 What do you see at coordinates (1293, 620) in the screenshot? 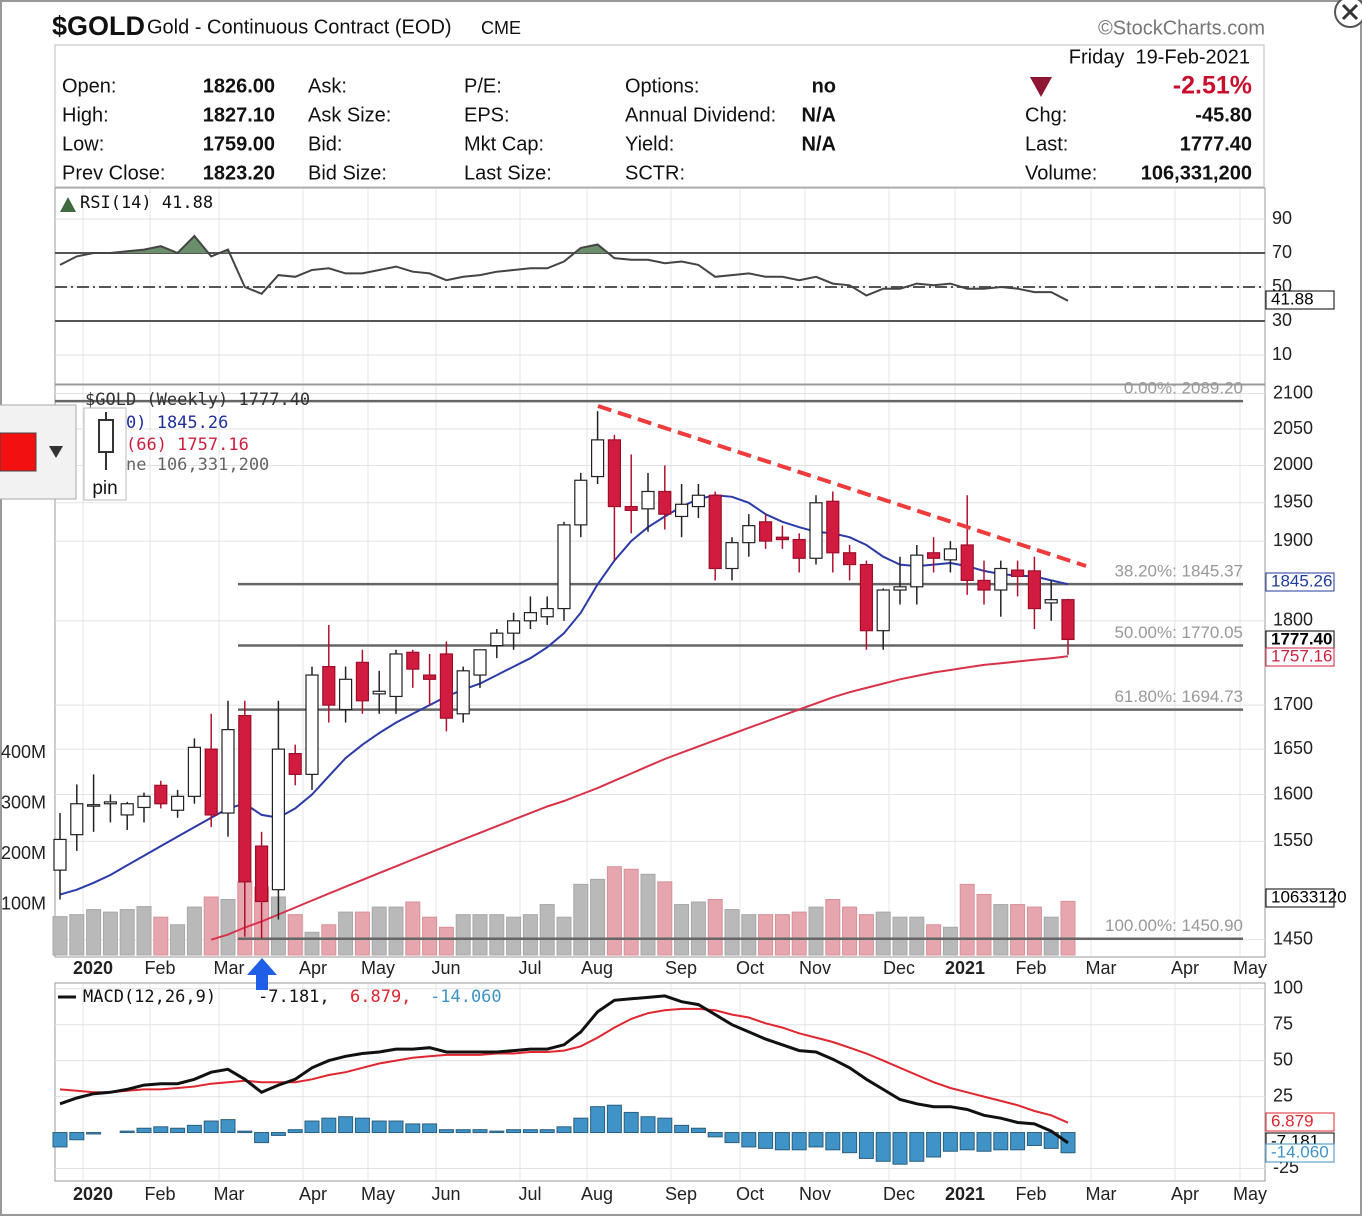
I see `y-tick-label: 1800` at bounding box center [1293, 620].